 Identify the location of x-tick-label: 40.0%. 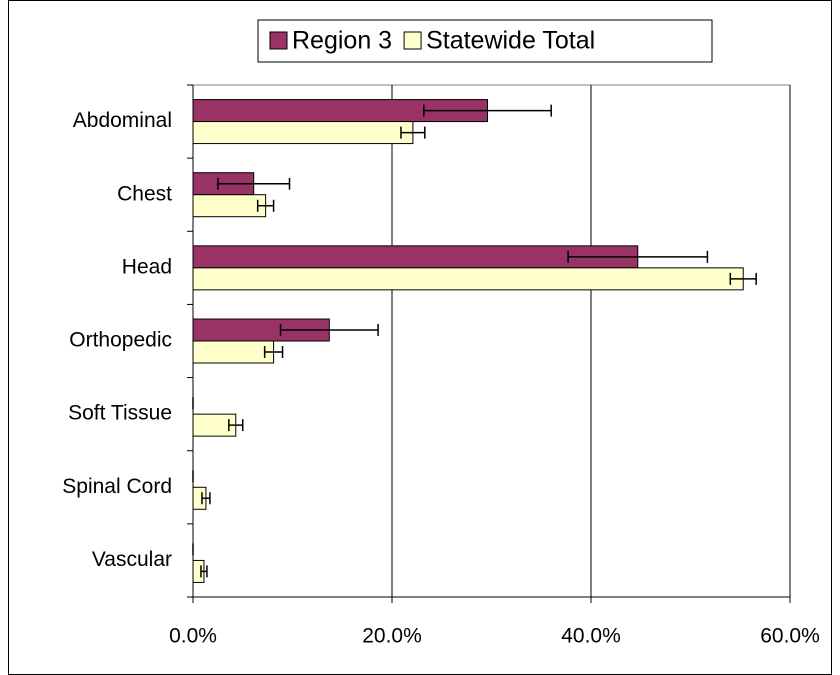
(591, 636).